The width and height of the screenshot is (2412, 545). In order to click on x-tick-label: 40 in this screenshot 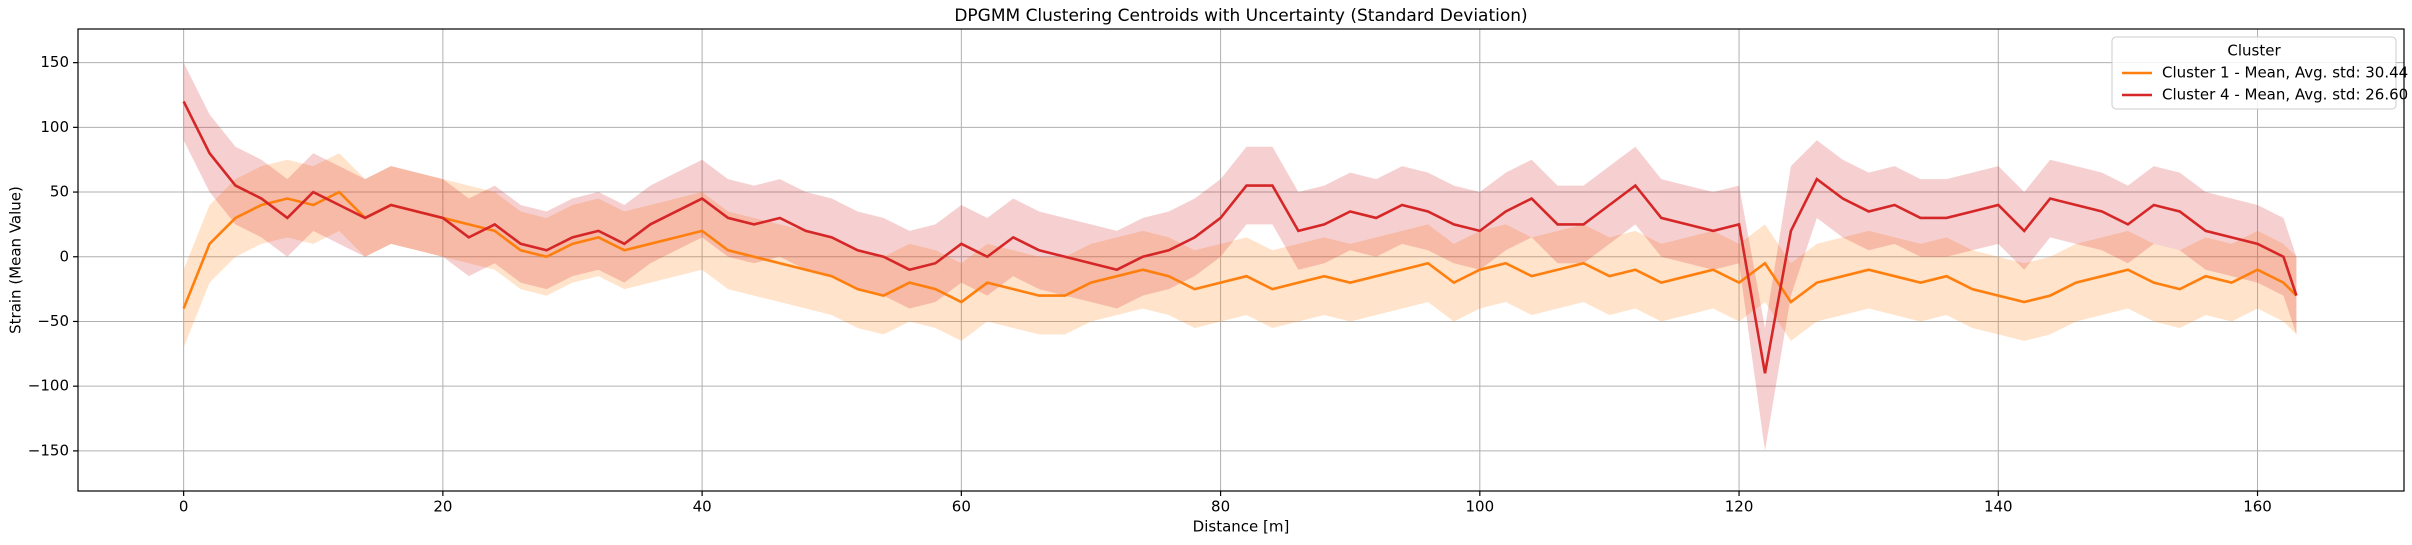, I will do `click(702, 507)`.